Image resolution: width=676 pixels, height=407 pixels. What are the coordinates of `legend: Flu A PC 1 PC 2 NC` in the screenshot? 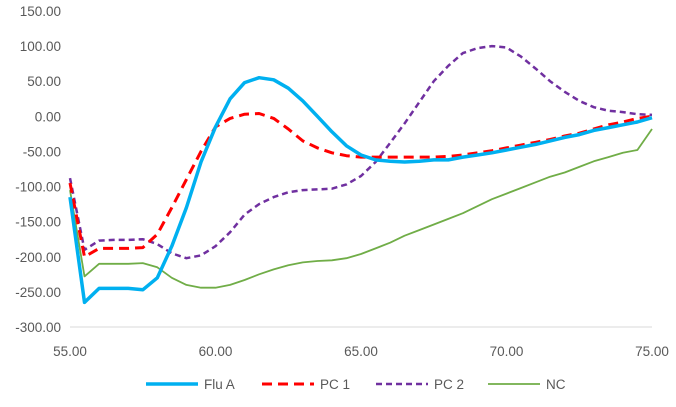 It's located at (356, 384).